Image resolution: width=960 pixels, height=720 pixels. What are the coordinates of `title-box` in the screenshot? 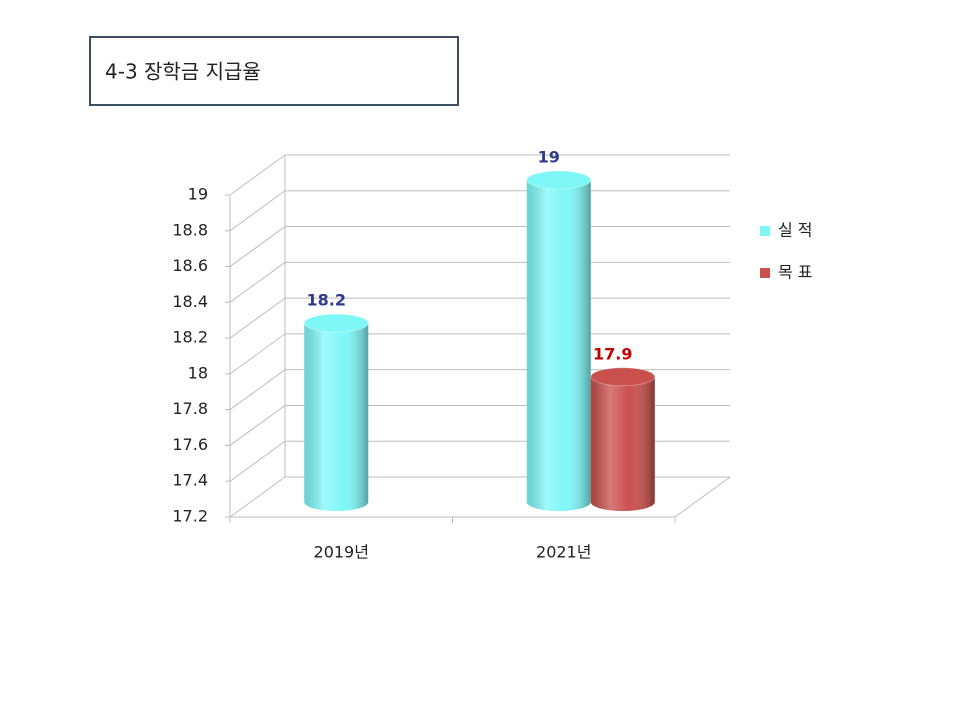 It's located at (274, 71).